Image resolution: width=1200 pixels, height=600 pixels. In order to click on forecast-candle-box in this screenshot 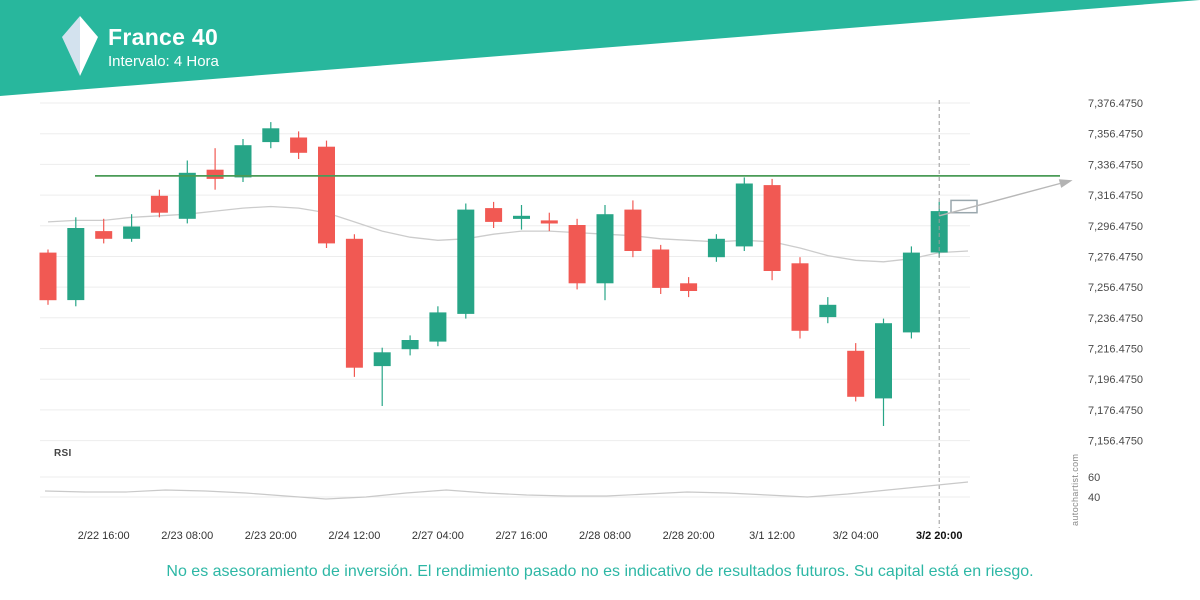, I will do `click(964, 206)`.